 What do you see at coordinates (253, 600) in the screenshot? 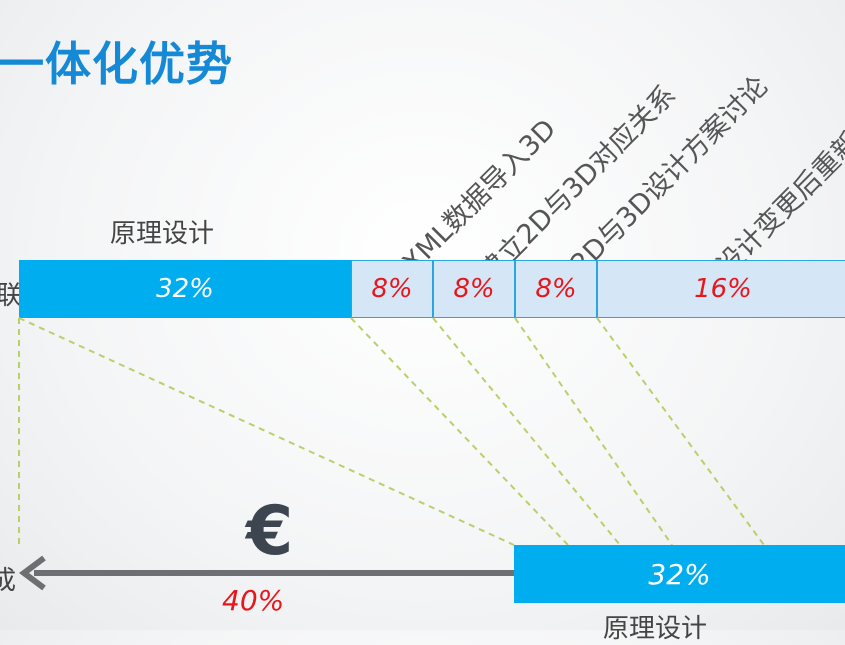
I see `savings-percent: 40%` at bounding box center [253, 600].